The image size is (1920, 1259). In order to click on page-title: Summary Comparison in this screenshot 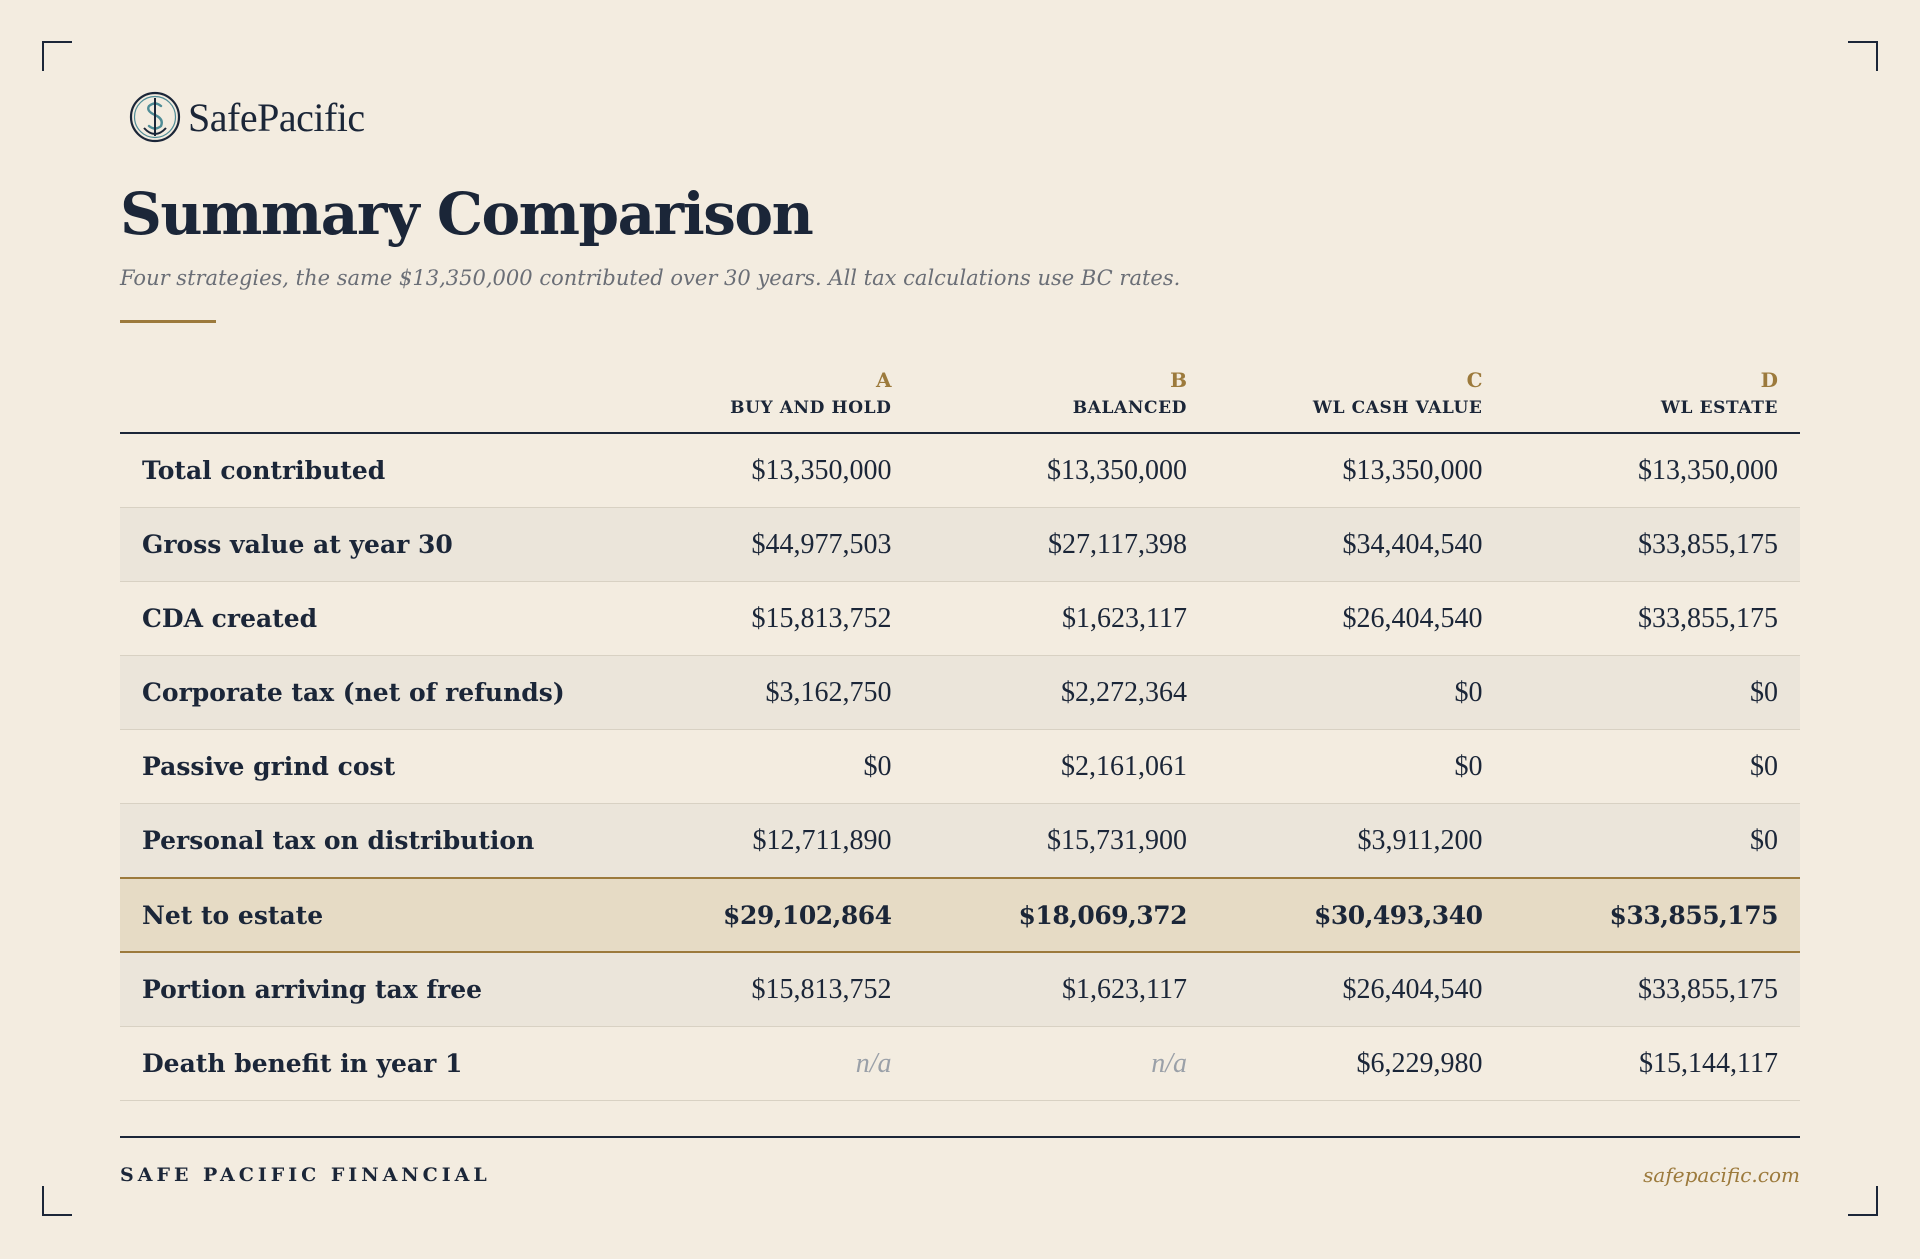, I will do `click(467, 214)`.